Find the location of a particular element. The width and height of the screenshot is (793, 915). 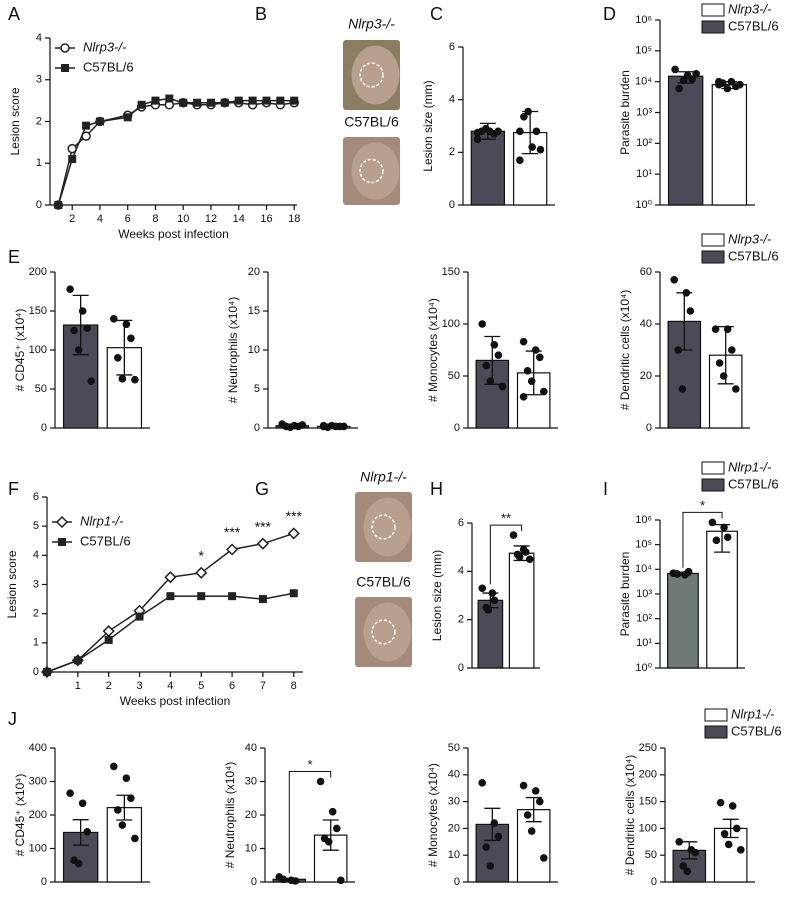

x-tick-label: 18 is located at coordinates (294, 219).